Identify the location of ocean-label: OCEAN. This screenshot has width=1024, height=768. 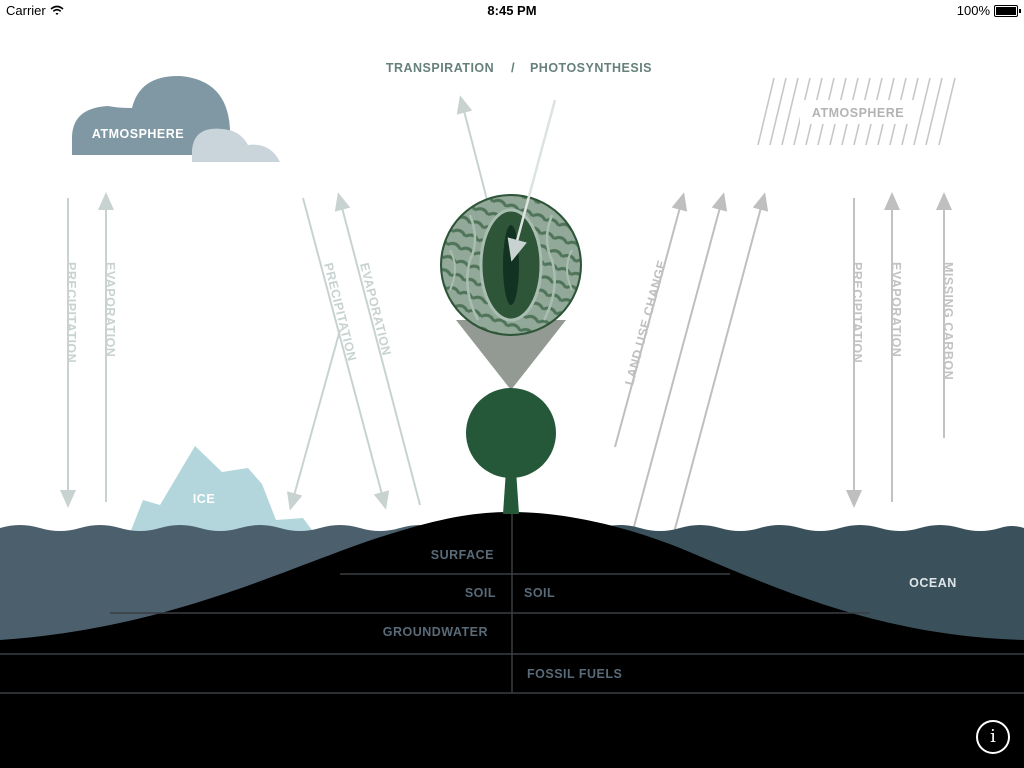
(933, 583).